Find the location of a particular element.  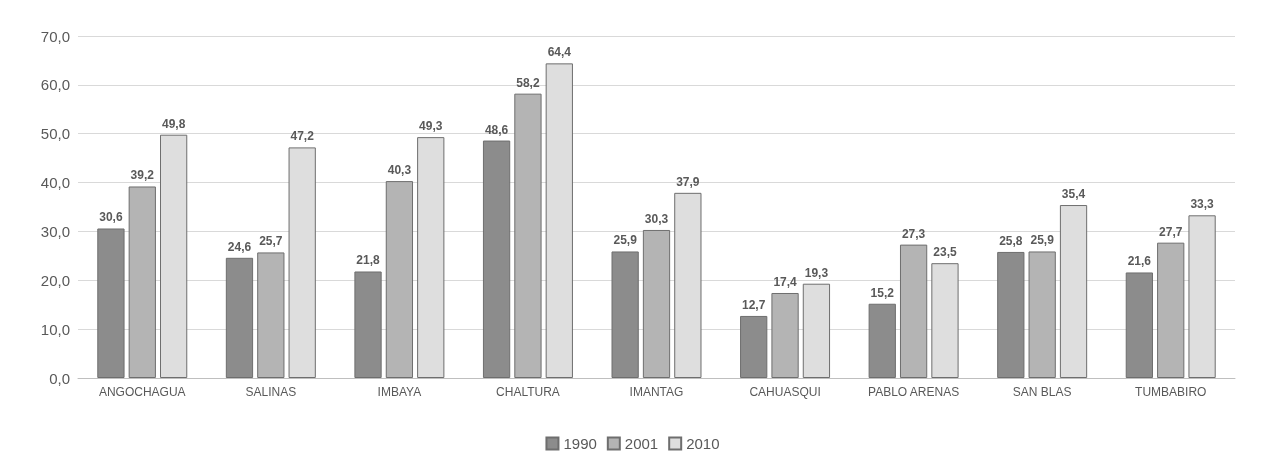

x-tick-label: CAHUASQUI is located at coordinates (785, 392).